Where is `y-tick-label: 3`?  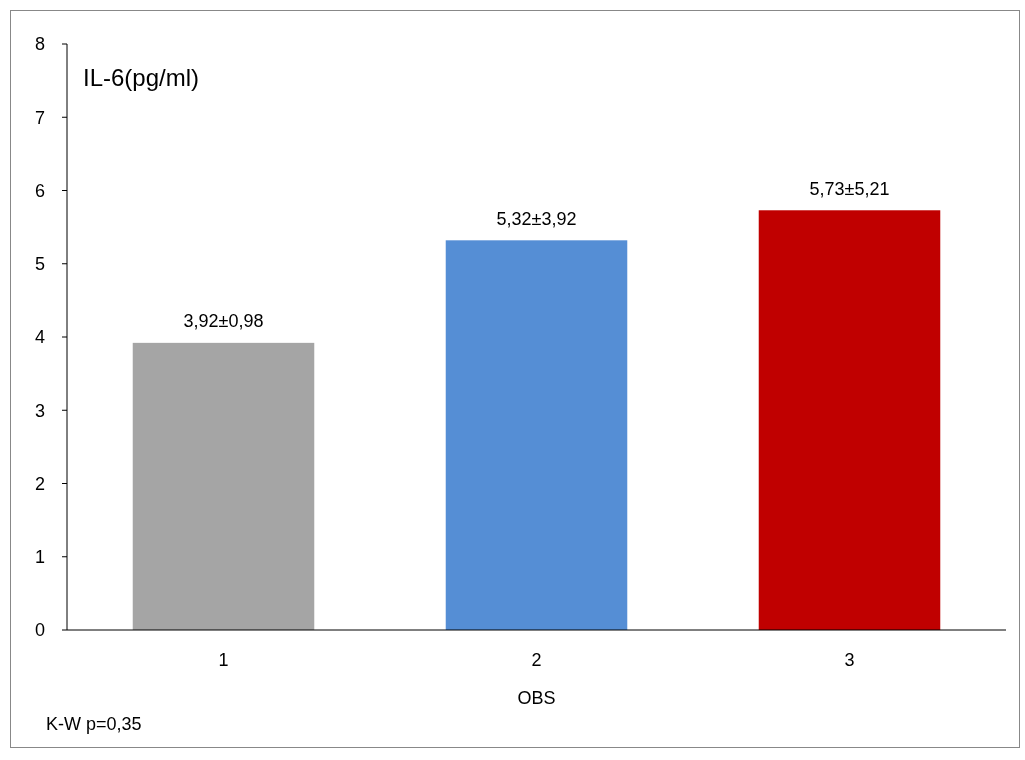
y-tick-label: 3 is located at coordinates (40, 410).